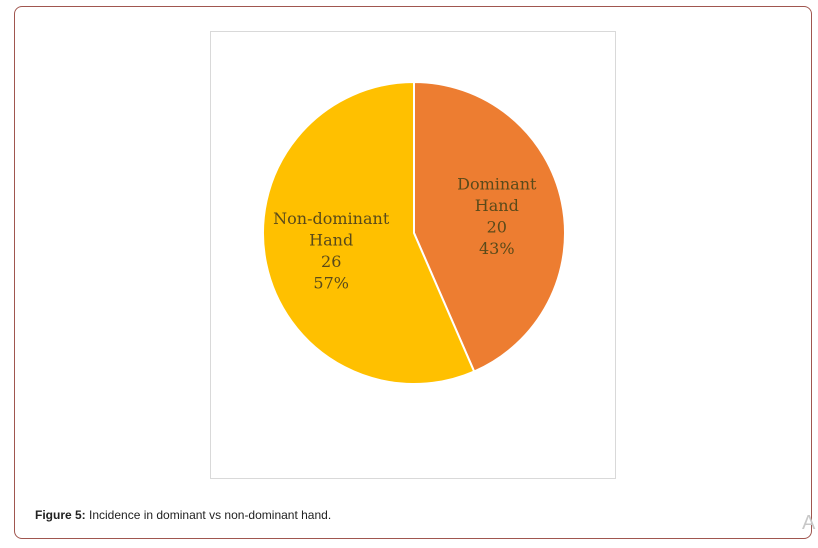 The width and height of the screenshot is (818, 548). I want to click on slice-label-line: 57%, so click(331, 282).